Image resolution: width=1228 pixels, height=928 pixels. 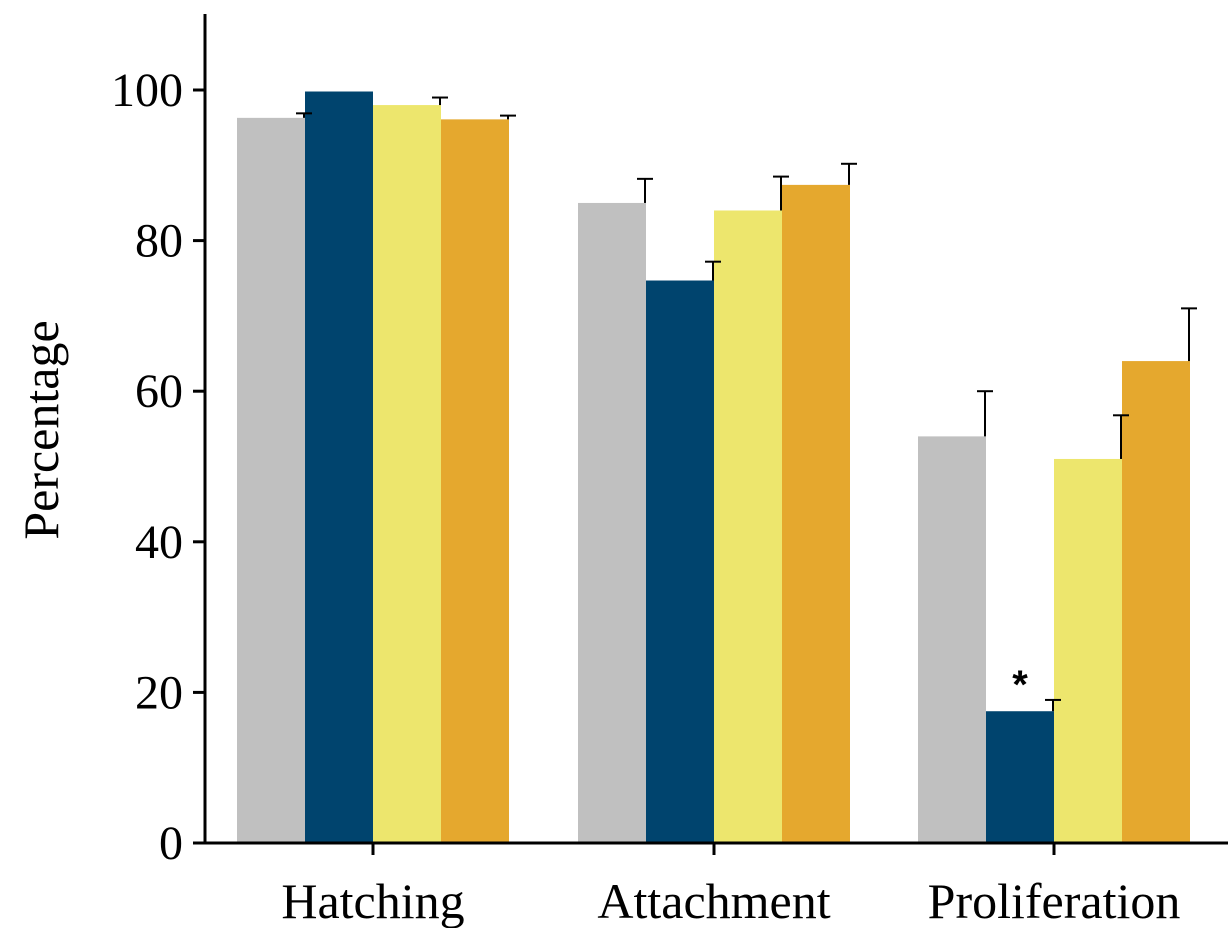 I want to click on y-tick-label-60: 60, so click(x=159, y=391).